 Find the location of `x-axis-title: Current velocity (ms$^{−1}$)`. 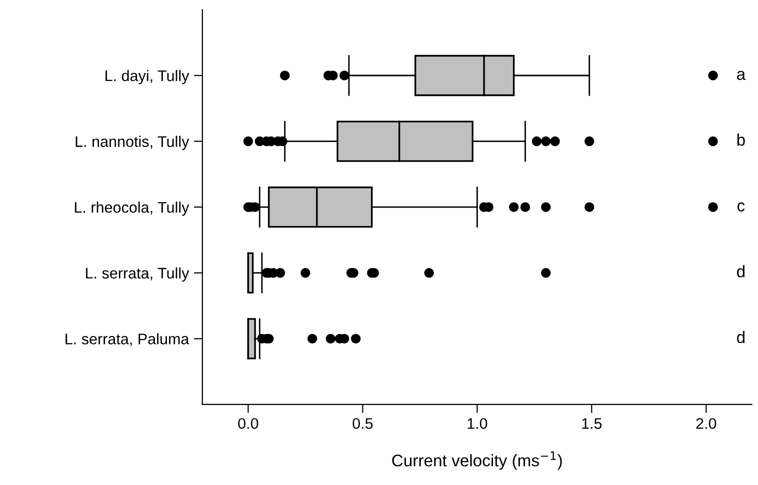

x-axis-title: Current velocity (ms$^{−1}$) is located at coordinates (477, 460).